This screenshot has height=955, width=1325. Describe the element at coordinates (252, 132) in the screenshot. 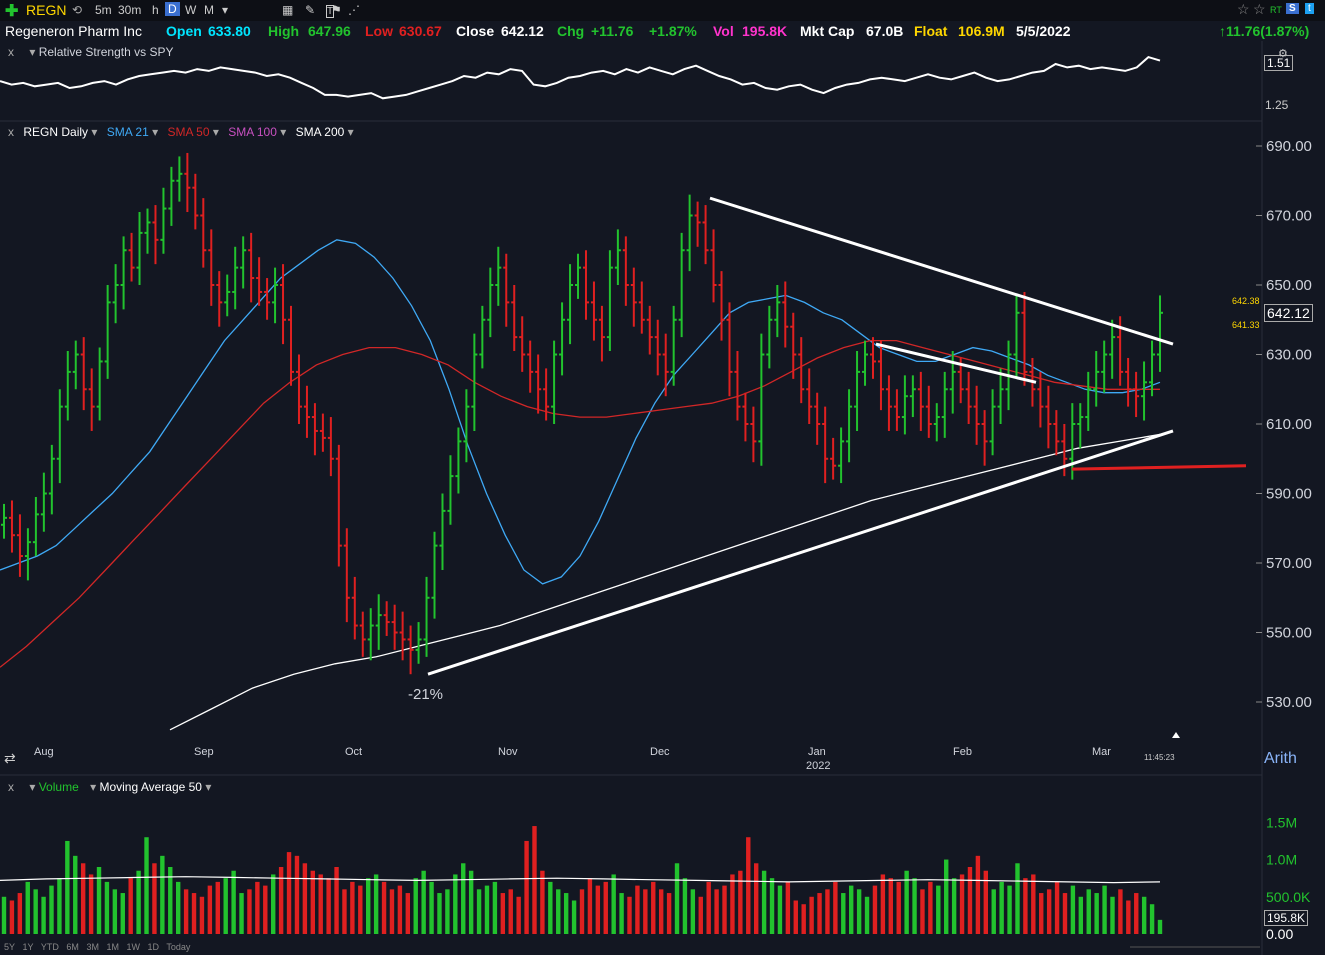

I see `sma100-label: SMA 100` at that location.